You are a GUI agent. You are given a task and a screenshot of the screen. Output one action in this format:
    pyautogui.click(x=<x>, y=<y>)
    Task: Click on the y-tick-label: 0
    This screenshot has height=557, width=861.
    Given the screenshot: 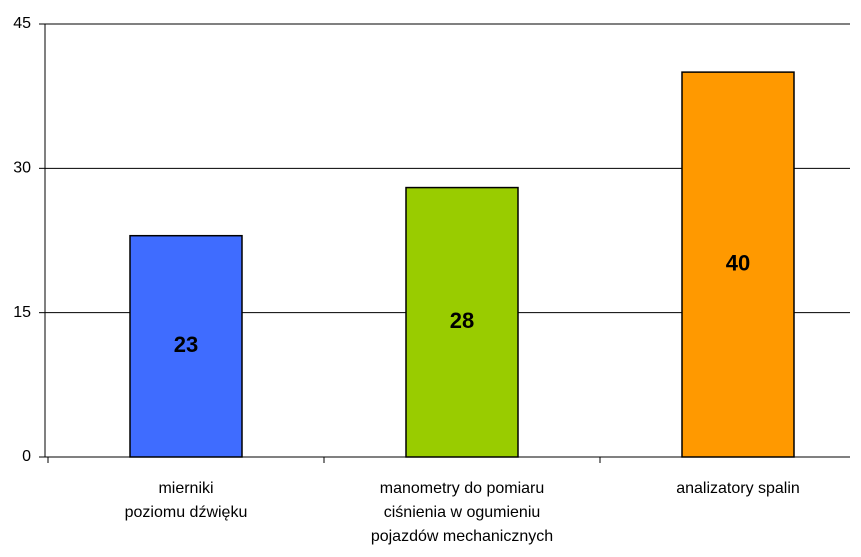 What is the action you would take?
    pyautogui.click(x=26, y=456)
    